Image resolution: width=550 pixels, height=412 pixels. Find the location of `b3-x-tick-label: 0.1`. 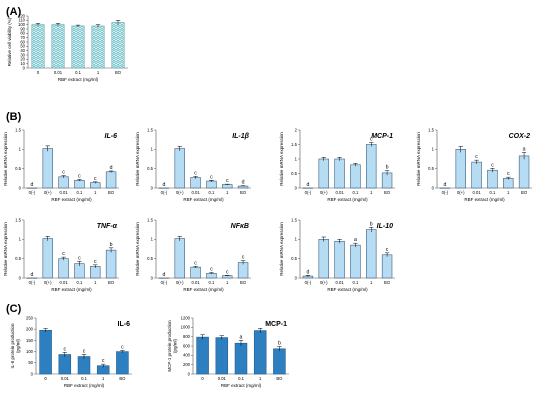

b3-x-tick-label: 0.1 is located at coordinates (356, 192).